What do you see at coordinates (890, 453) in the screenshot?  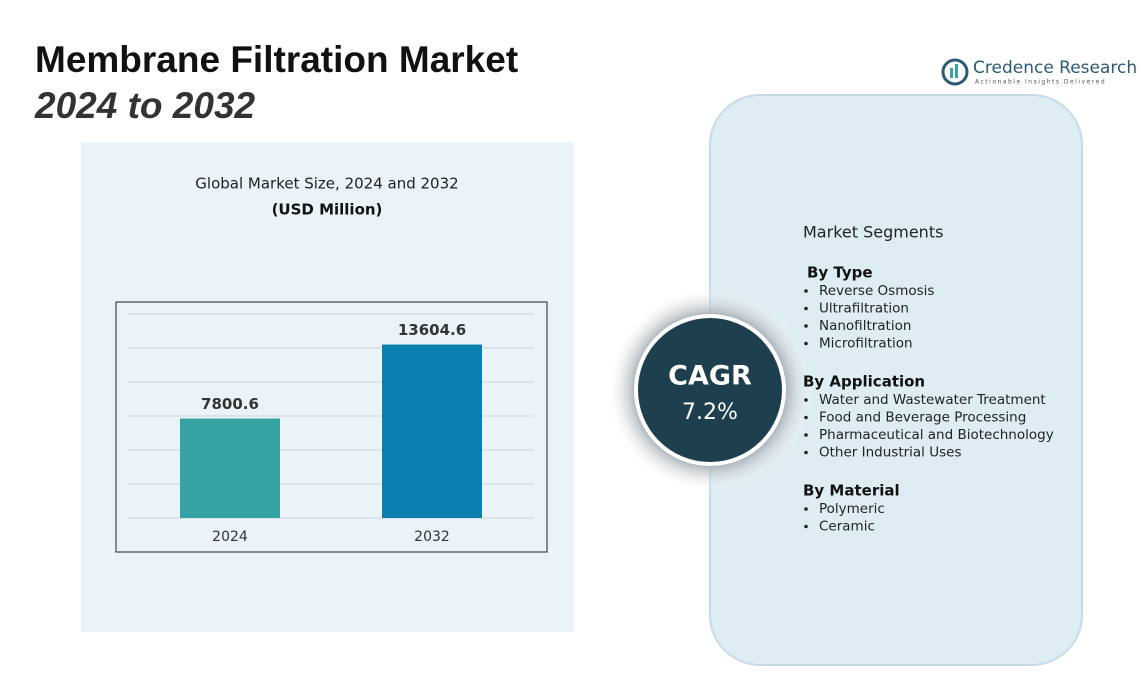 I see `segment-item: Other Industrial Uses` at bounding box center [890, 453].